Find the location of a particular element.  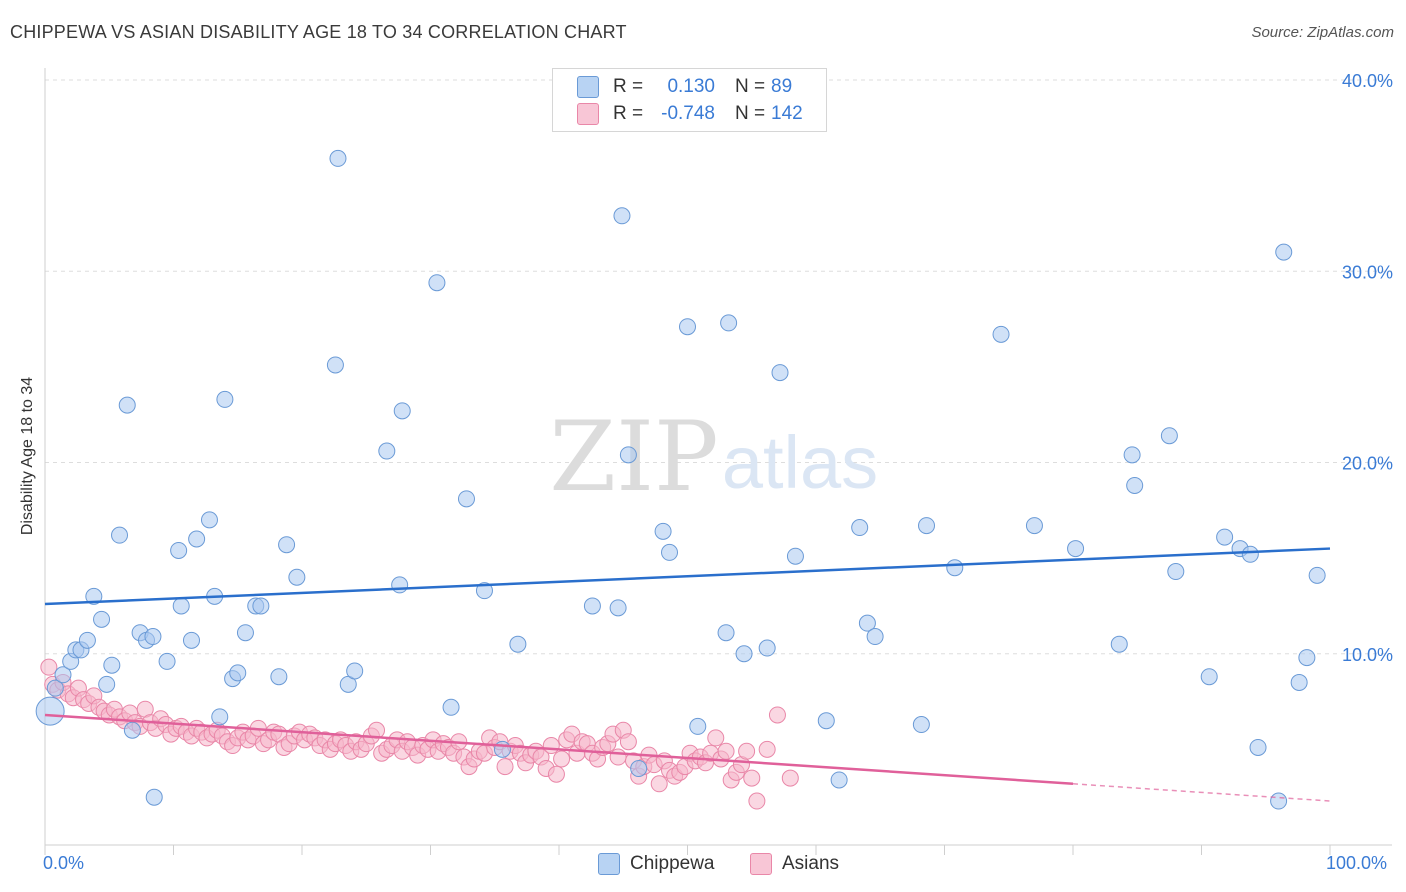

source-label: Source: ZipAtlas.com is located at coordinates (1322, 32).